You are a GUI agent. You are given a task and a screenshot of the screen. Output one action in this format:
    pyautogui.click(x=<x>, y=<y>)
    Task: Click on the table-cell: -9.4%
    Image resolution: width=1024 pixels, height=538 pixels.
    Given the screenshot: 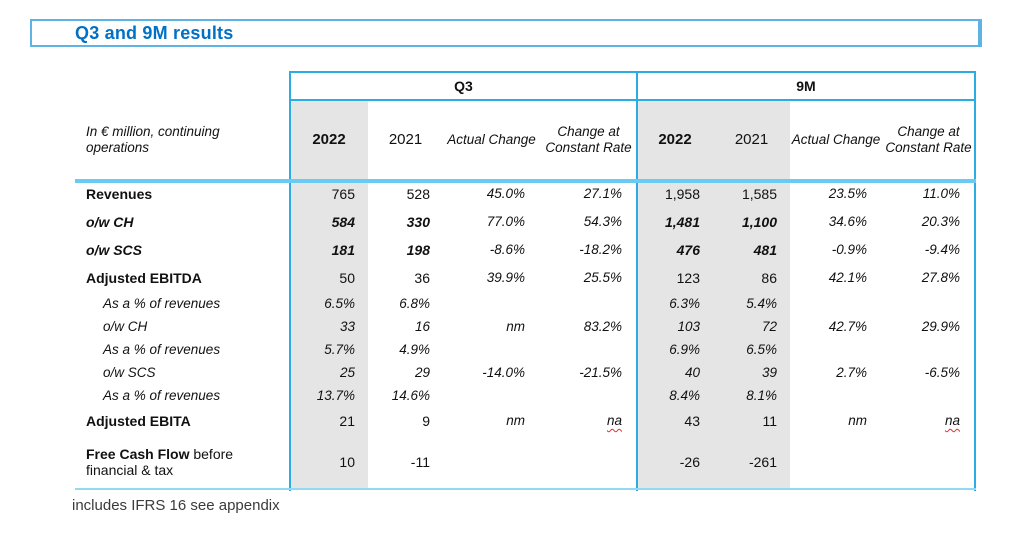 What is the action you would take?
    pyautogui.click(x=942, y=250)
    